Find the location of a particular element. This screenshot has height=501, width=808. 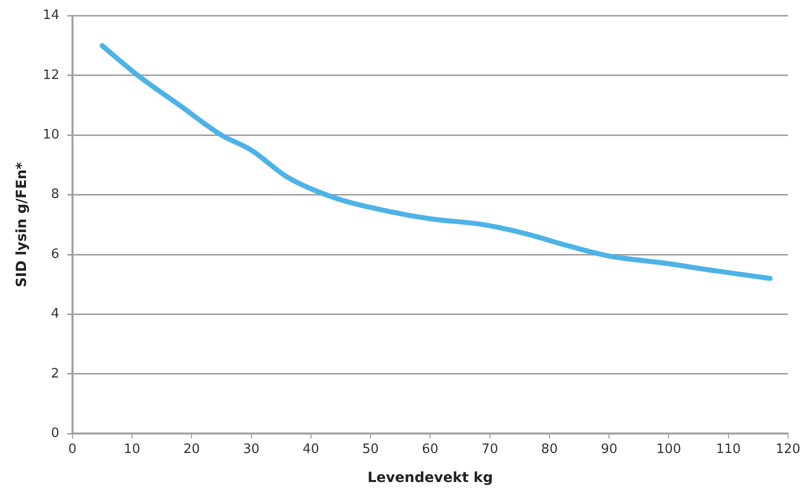

x-tick-label: 0 is located at coordinates (72, 449).